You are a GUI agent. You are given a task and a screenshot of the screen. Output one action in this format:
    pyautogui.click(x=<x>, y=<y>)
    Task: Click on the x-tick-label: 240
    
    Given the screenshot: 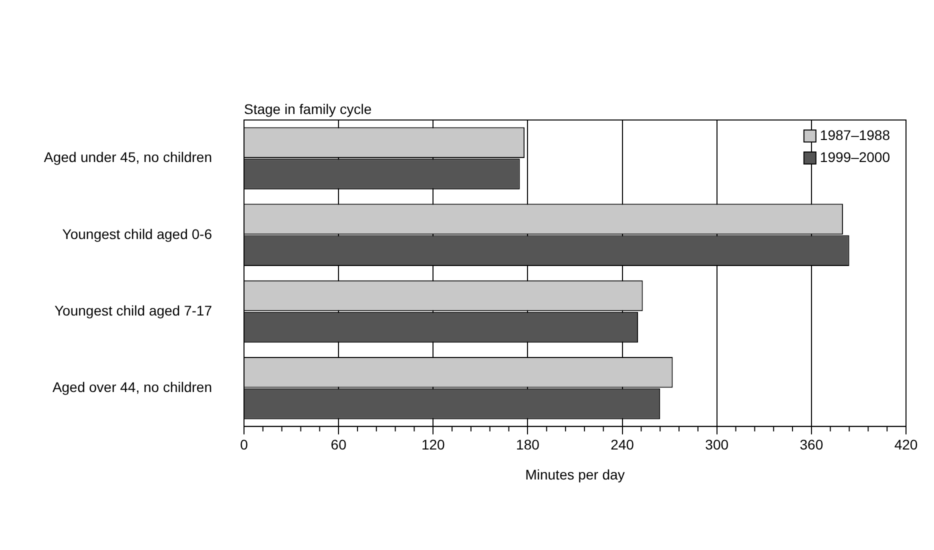 What is the action you would take?
    pyautogui.click(x=622, y=444)
    